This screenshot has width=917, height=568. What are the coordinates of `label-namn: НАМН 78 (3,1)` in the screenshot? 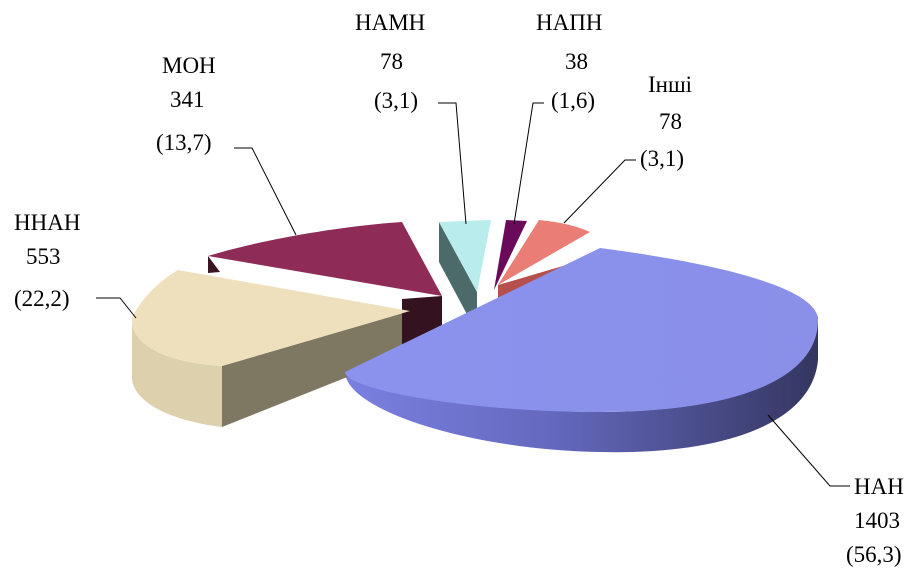 It's located at (390, 61).